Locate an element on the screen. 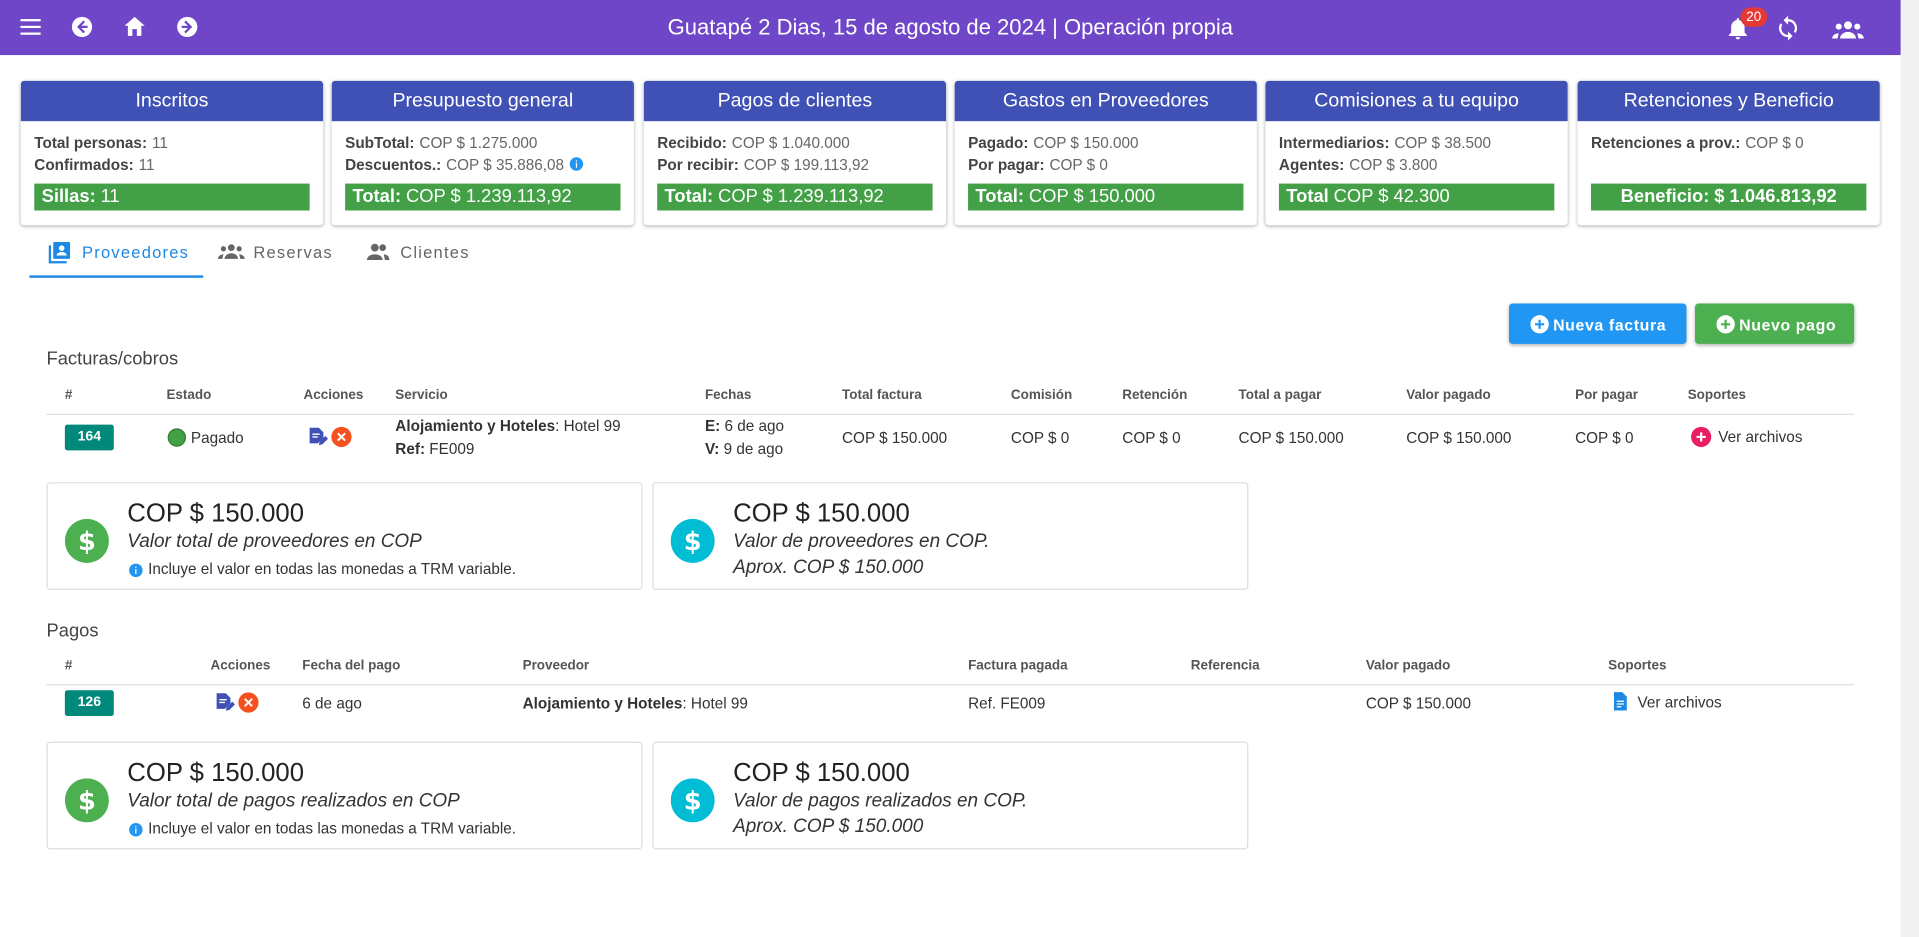 Image resolution: width=1919 pixels, height=937 pixels. dollar-icon: $ is located at coordinates (86, 540).